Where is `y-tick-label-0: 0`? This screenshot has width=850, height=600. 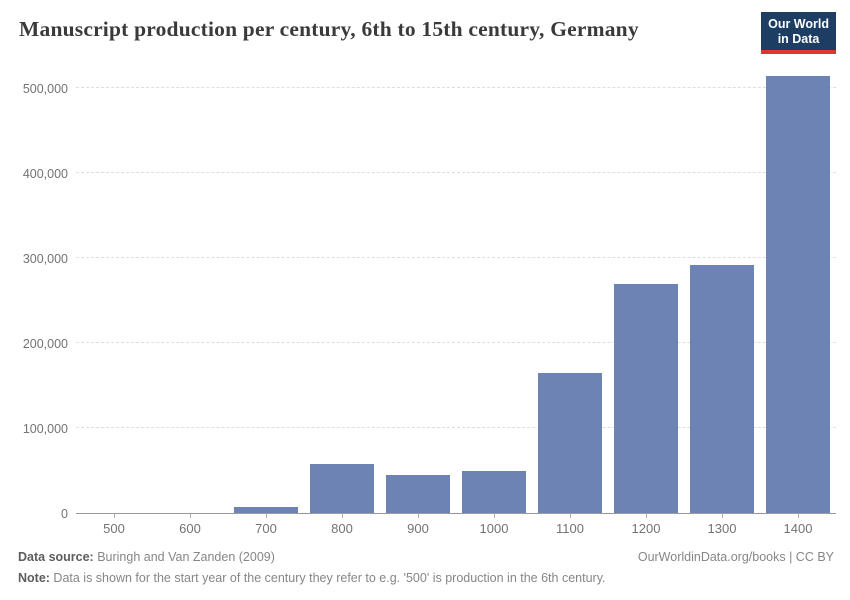 y-tick-label-0: 0 is located at coordinates (64, 514).